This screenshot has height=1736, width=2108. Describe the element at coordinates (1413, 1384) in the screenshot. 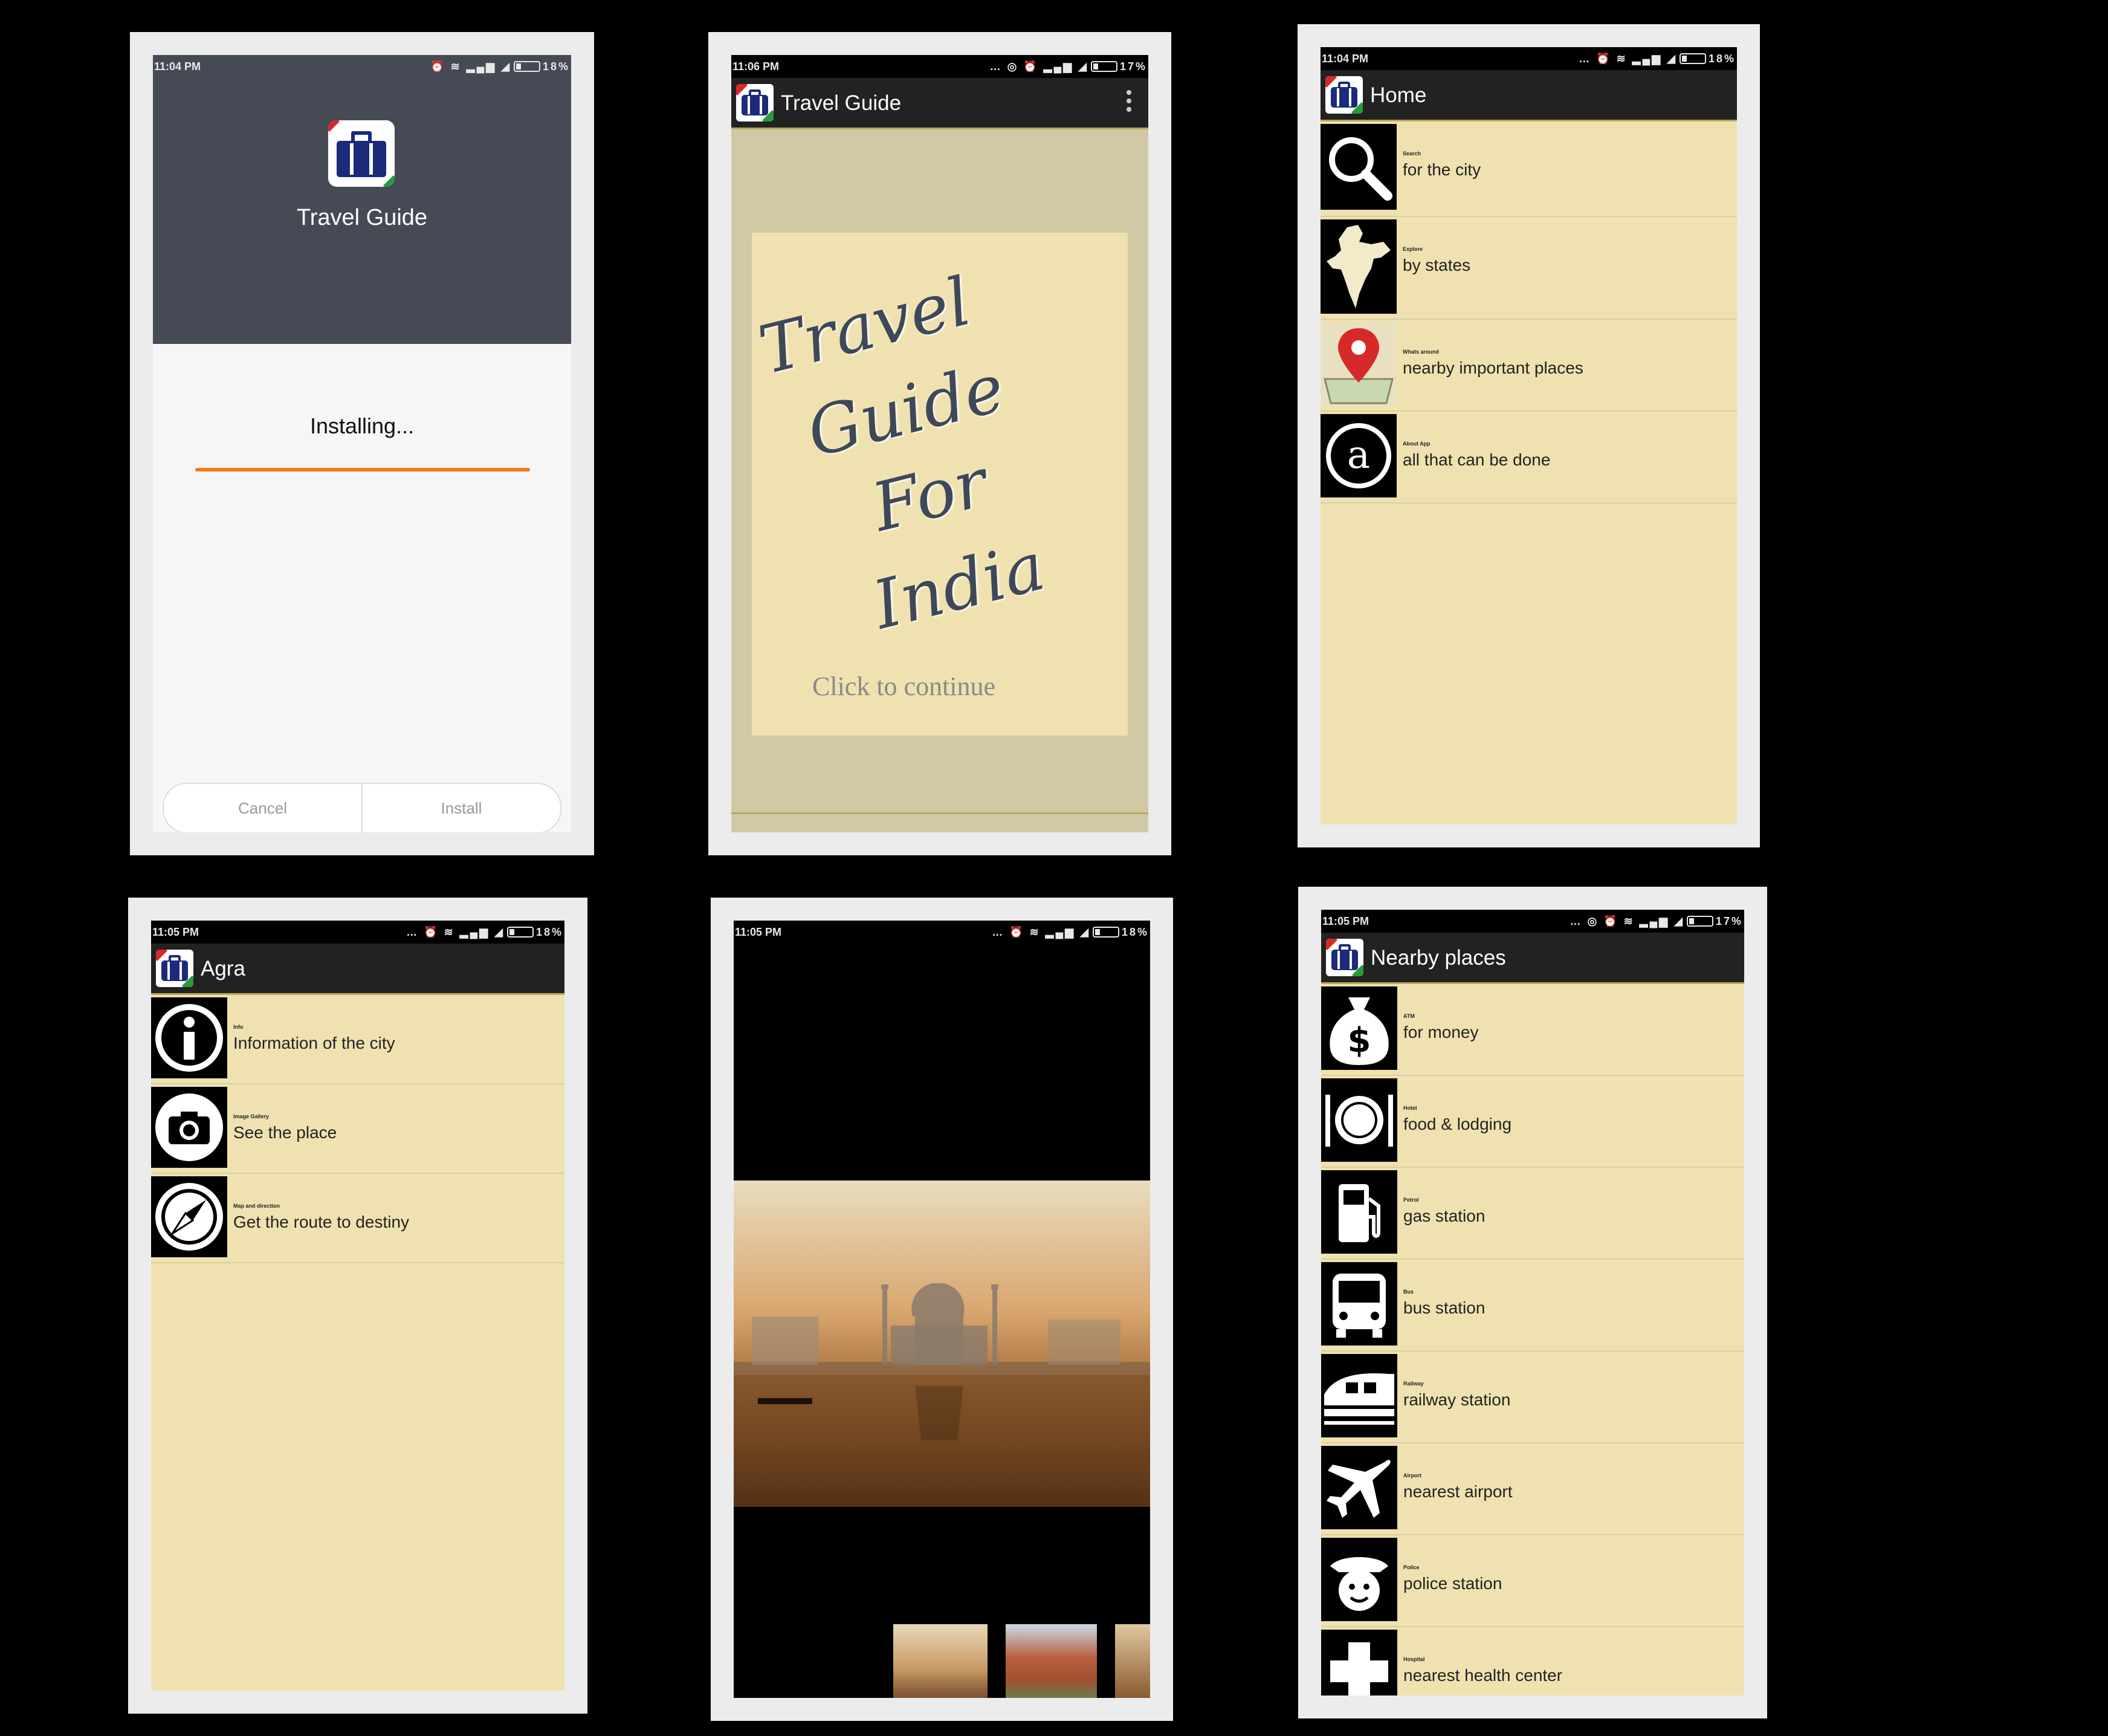

I see `item-caption: Railway` at that location.